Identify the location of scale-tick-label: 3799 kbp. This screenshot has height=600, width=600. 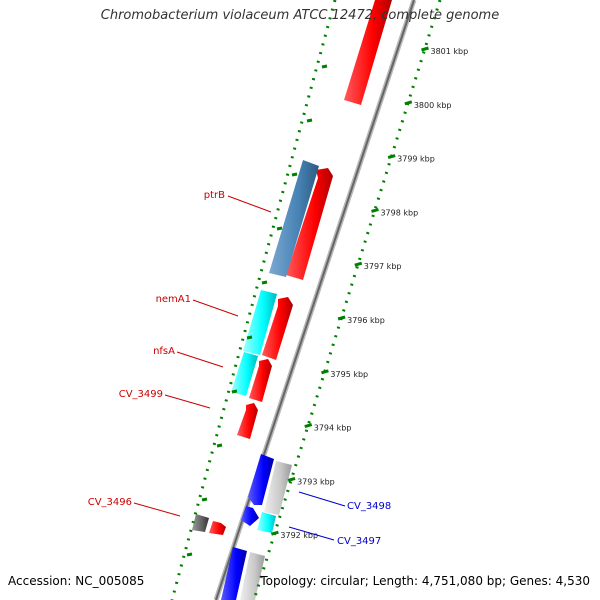
(416, 159).